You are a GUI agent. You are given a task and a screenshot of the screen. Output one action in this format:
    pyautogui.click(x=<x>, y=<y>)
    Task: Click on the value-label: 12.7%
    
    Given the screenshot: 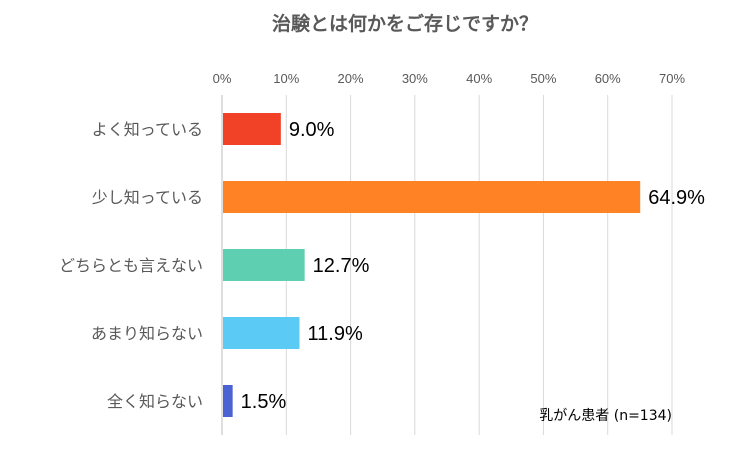 What is the action you would take?
    pyautogui.click(x=341, y=266)
    